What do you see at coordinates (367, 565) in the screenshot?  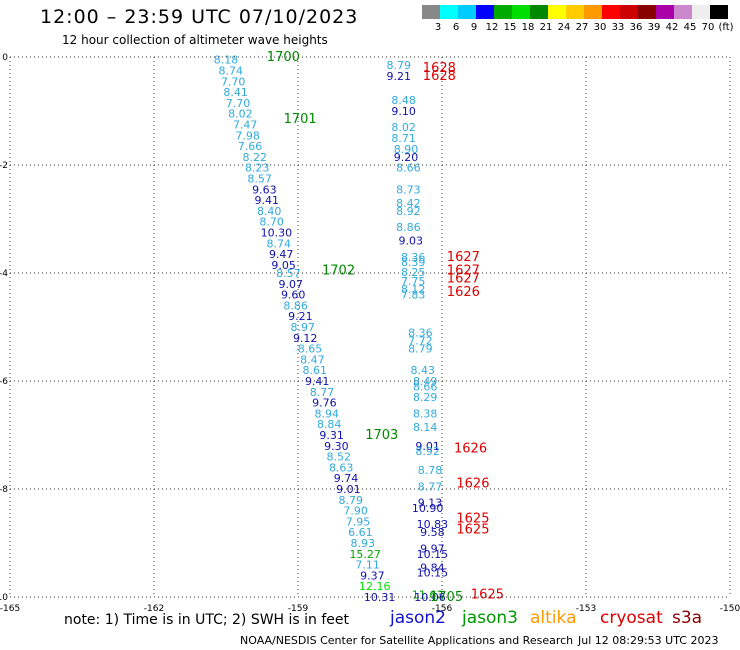 I see `swh-point: 7.11` at bounding box center [367, 565].